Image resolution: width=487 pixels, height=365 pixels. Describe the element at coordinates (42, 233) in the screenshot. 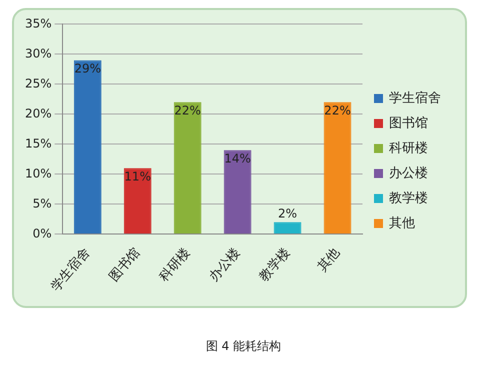

I see `y-tick-label: 0%` at that location.